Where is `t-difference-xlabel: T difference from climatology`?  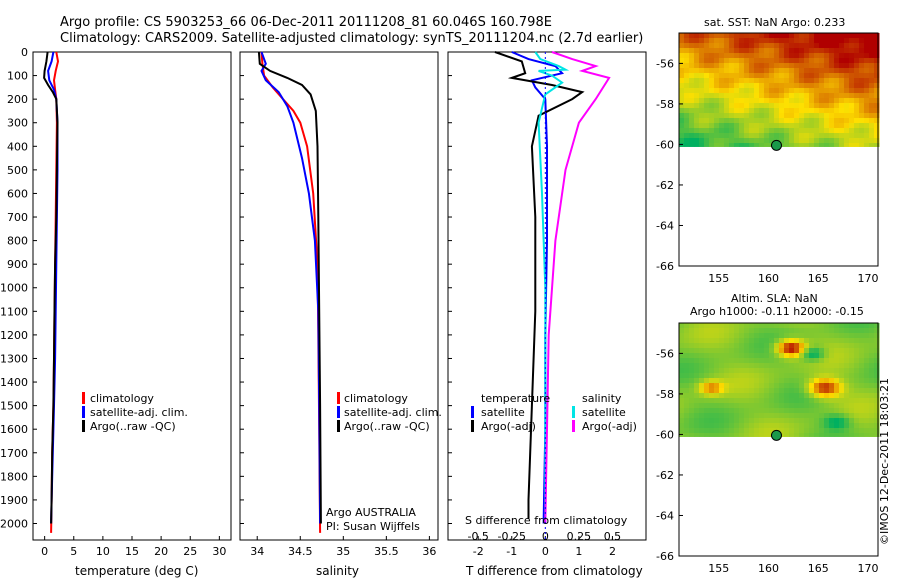
t-difference-xlabel: T difference from climatology is located at coordinates (554, 571).